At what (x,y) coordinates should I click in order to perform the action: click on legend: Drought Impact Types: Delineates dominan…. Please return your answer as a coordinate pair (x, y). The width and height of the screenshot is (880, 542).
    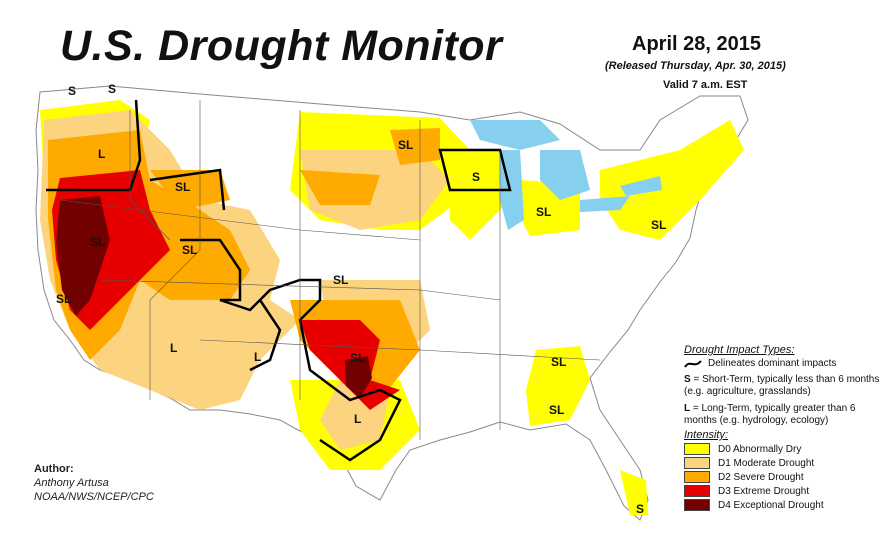
    Looking at the image, I should click on (782, 428).